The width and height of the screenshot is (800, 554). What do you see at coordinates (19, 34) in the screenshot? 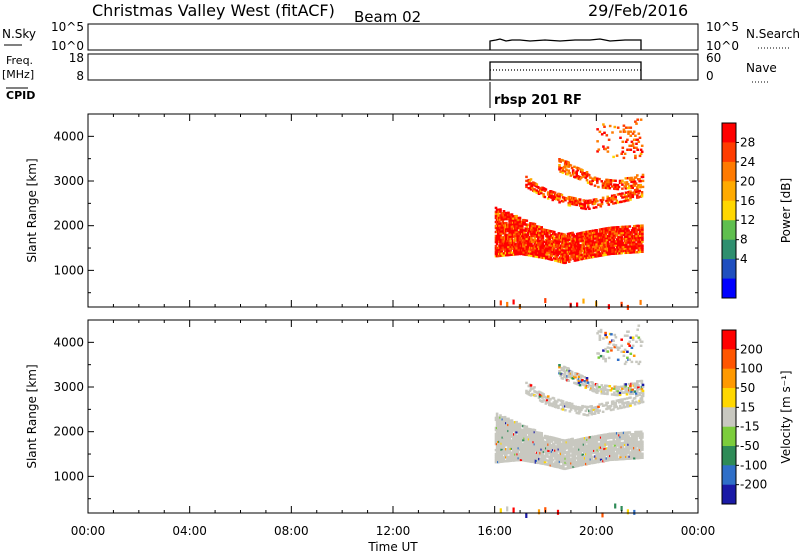
I see `nsky-label: N.Sky` at bounding box center [19, 34].